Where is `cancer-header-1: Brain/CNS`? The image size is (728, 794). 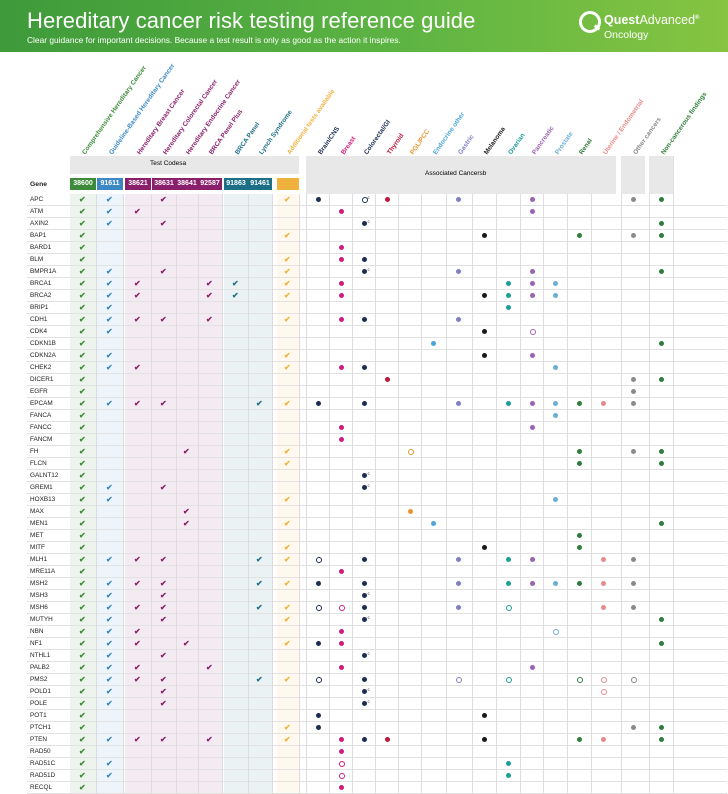
cancer-header-1: Brain/CNS is located at coordinates (328, 141).